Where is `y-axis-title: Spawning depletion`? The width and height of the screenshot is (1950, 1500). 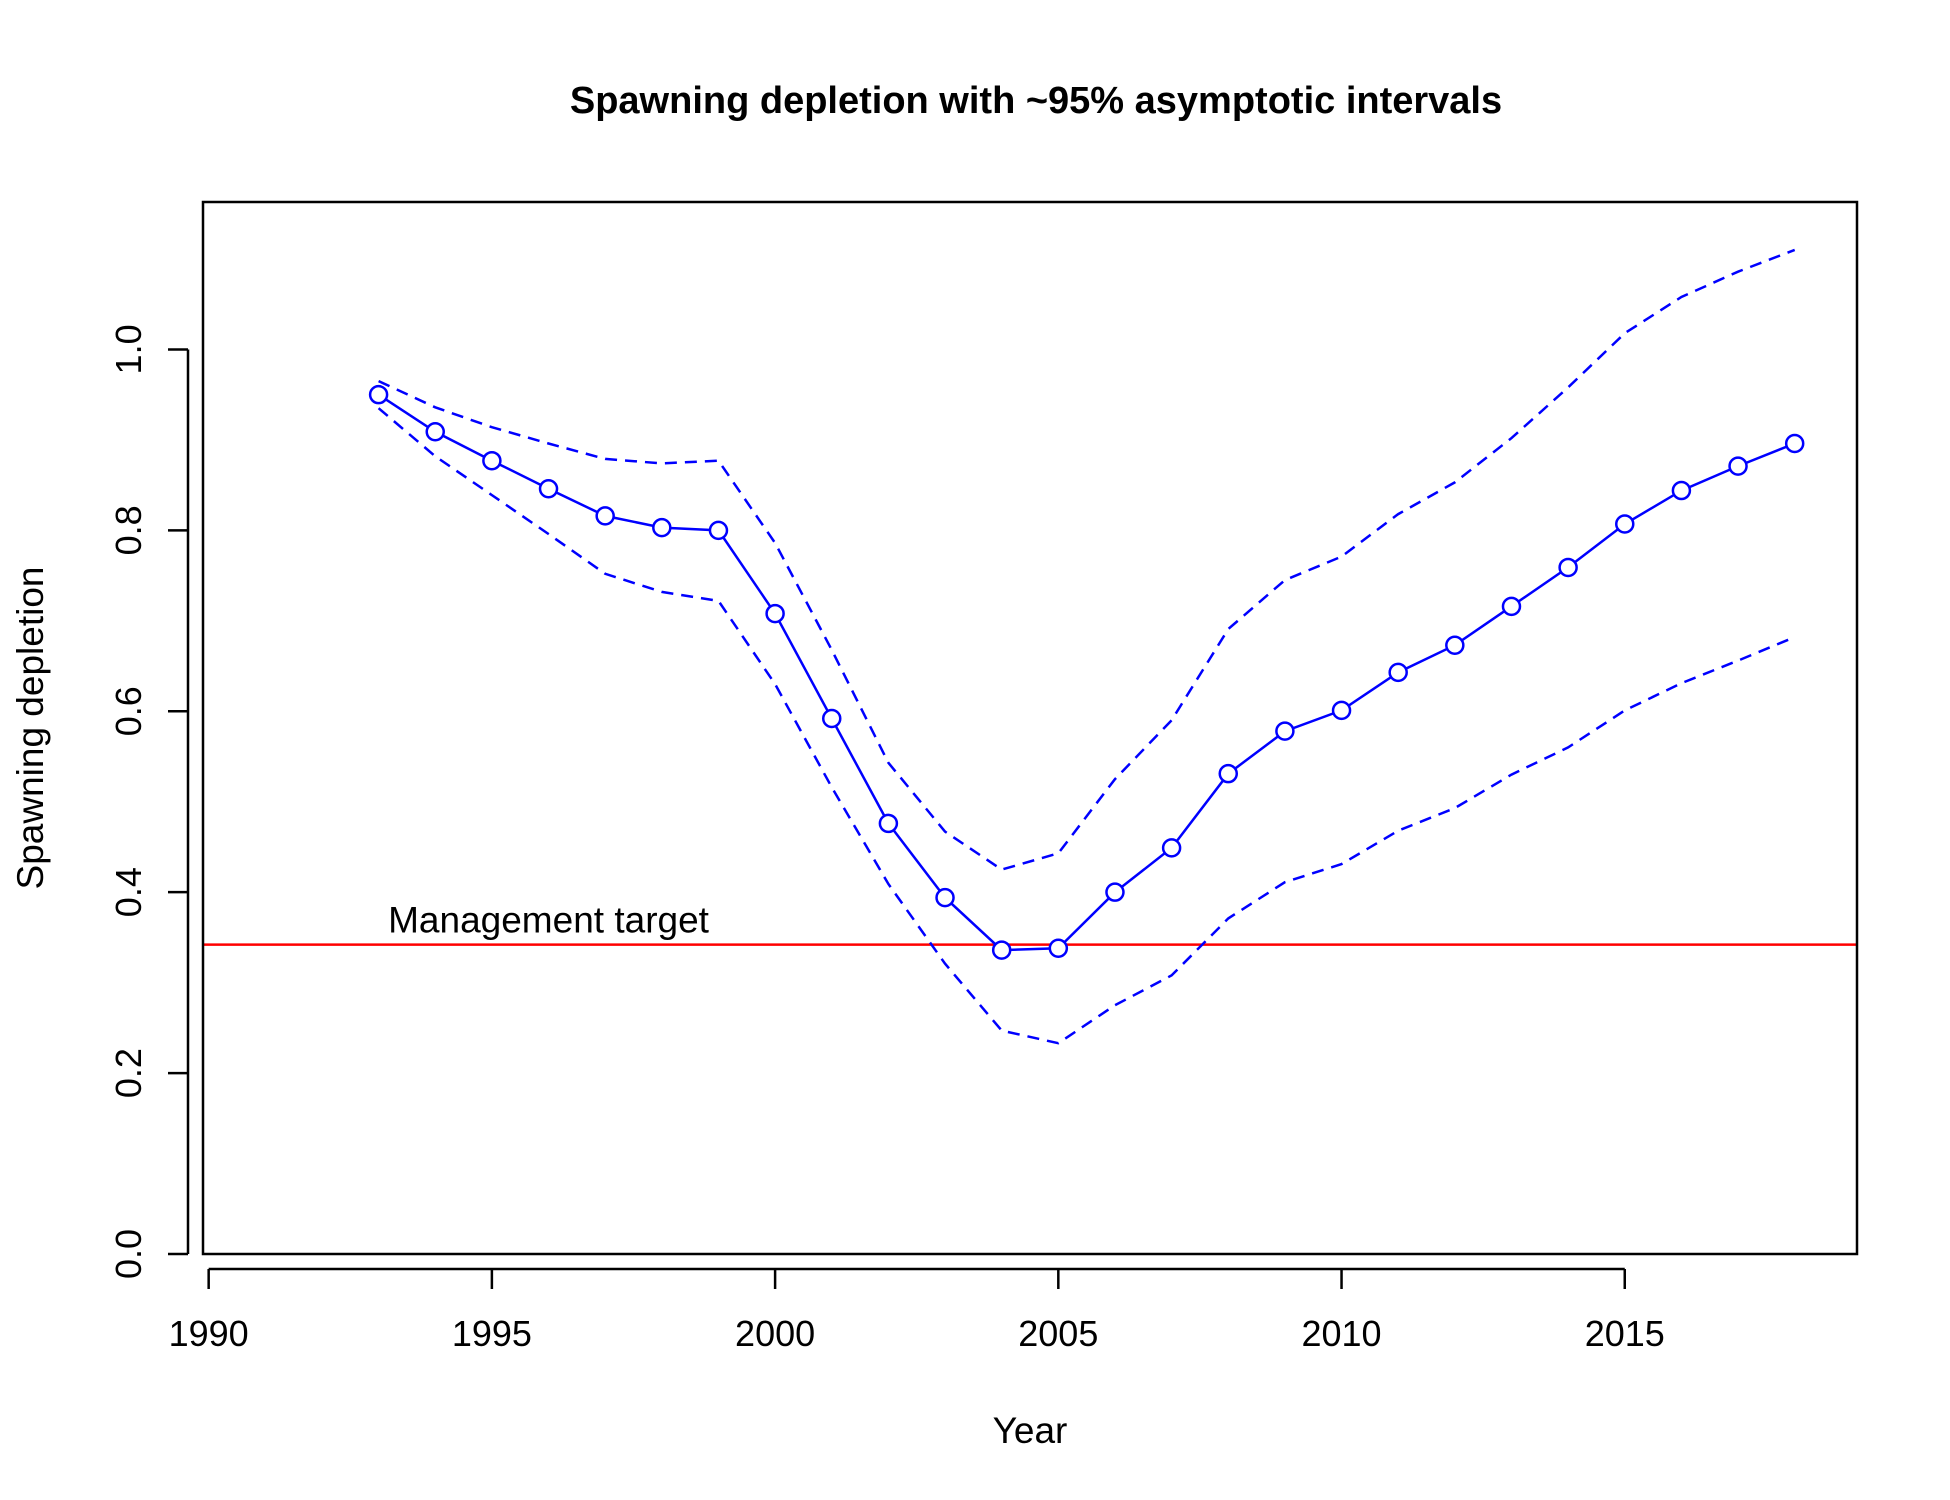
y-axis-title: Spawning depletion is located at coordinates (30, 728).